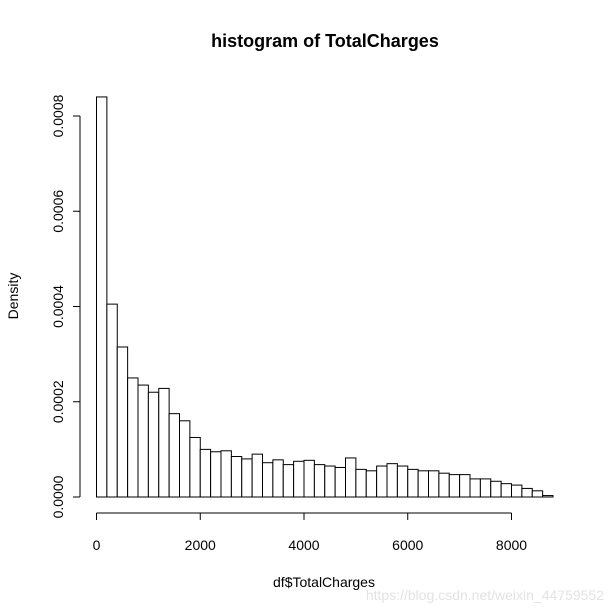  What do you see at coordinates (97, 545) in the screenshot?
I see `x-tick-label: 0` at bounding box center [97, 545].